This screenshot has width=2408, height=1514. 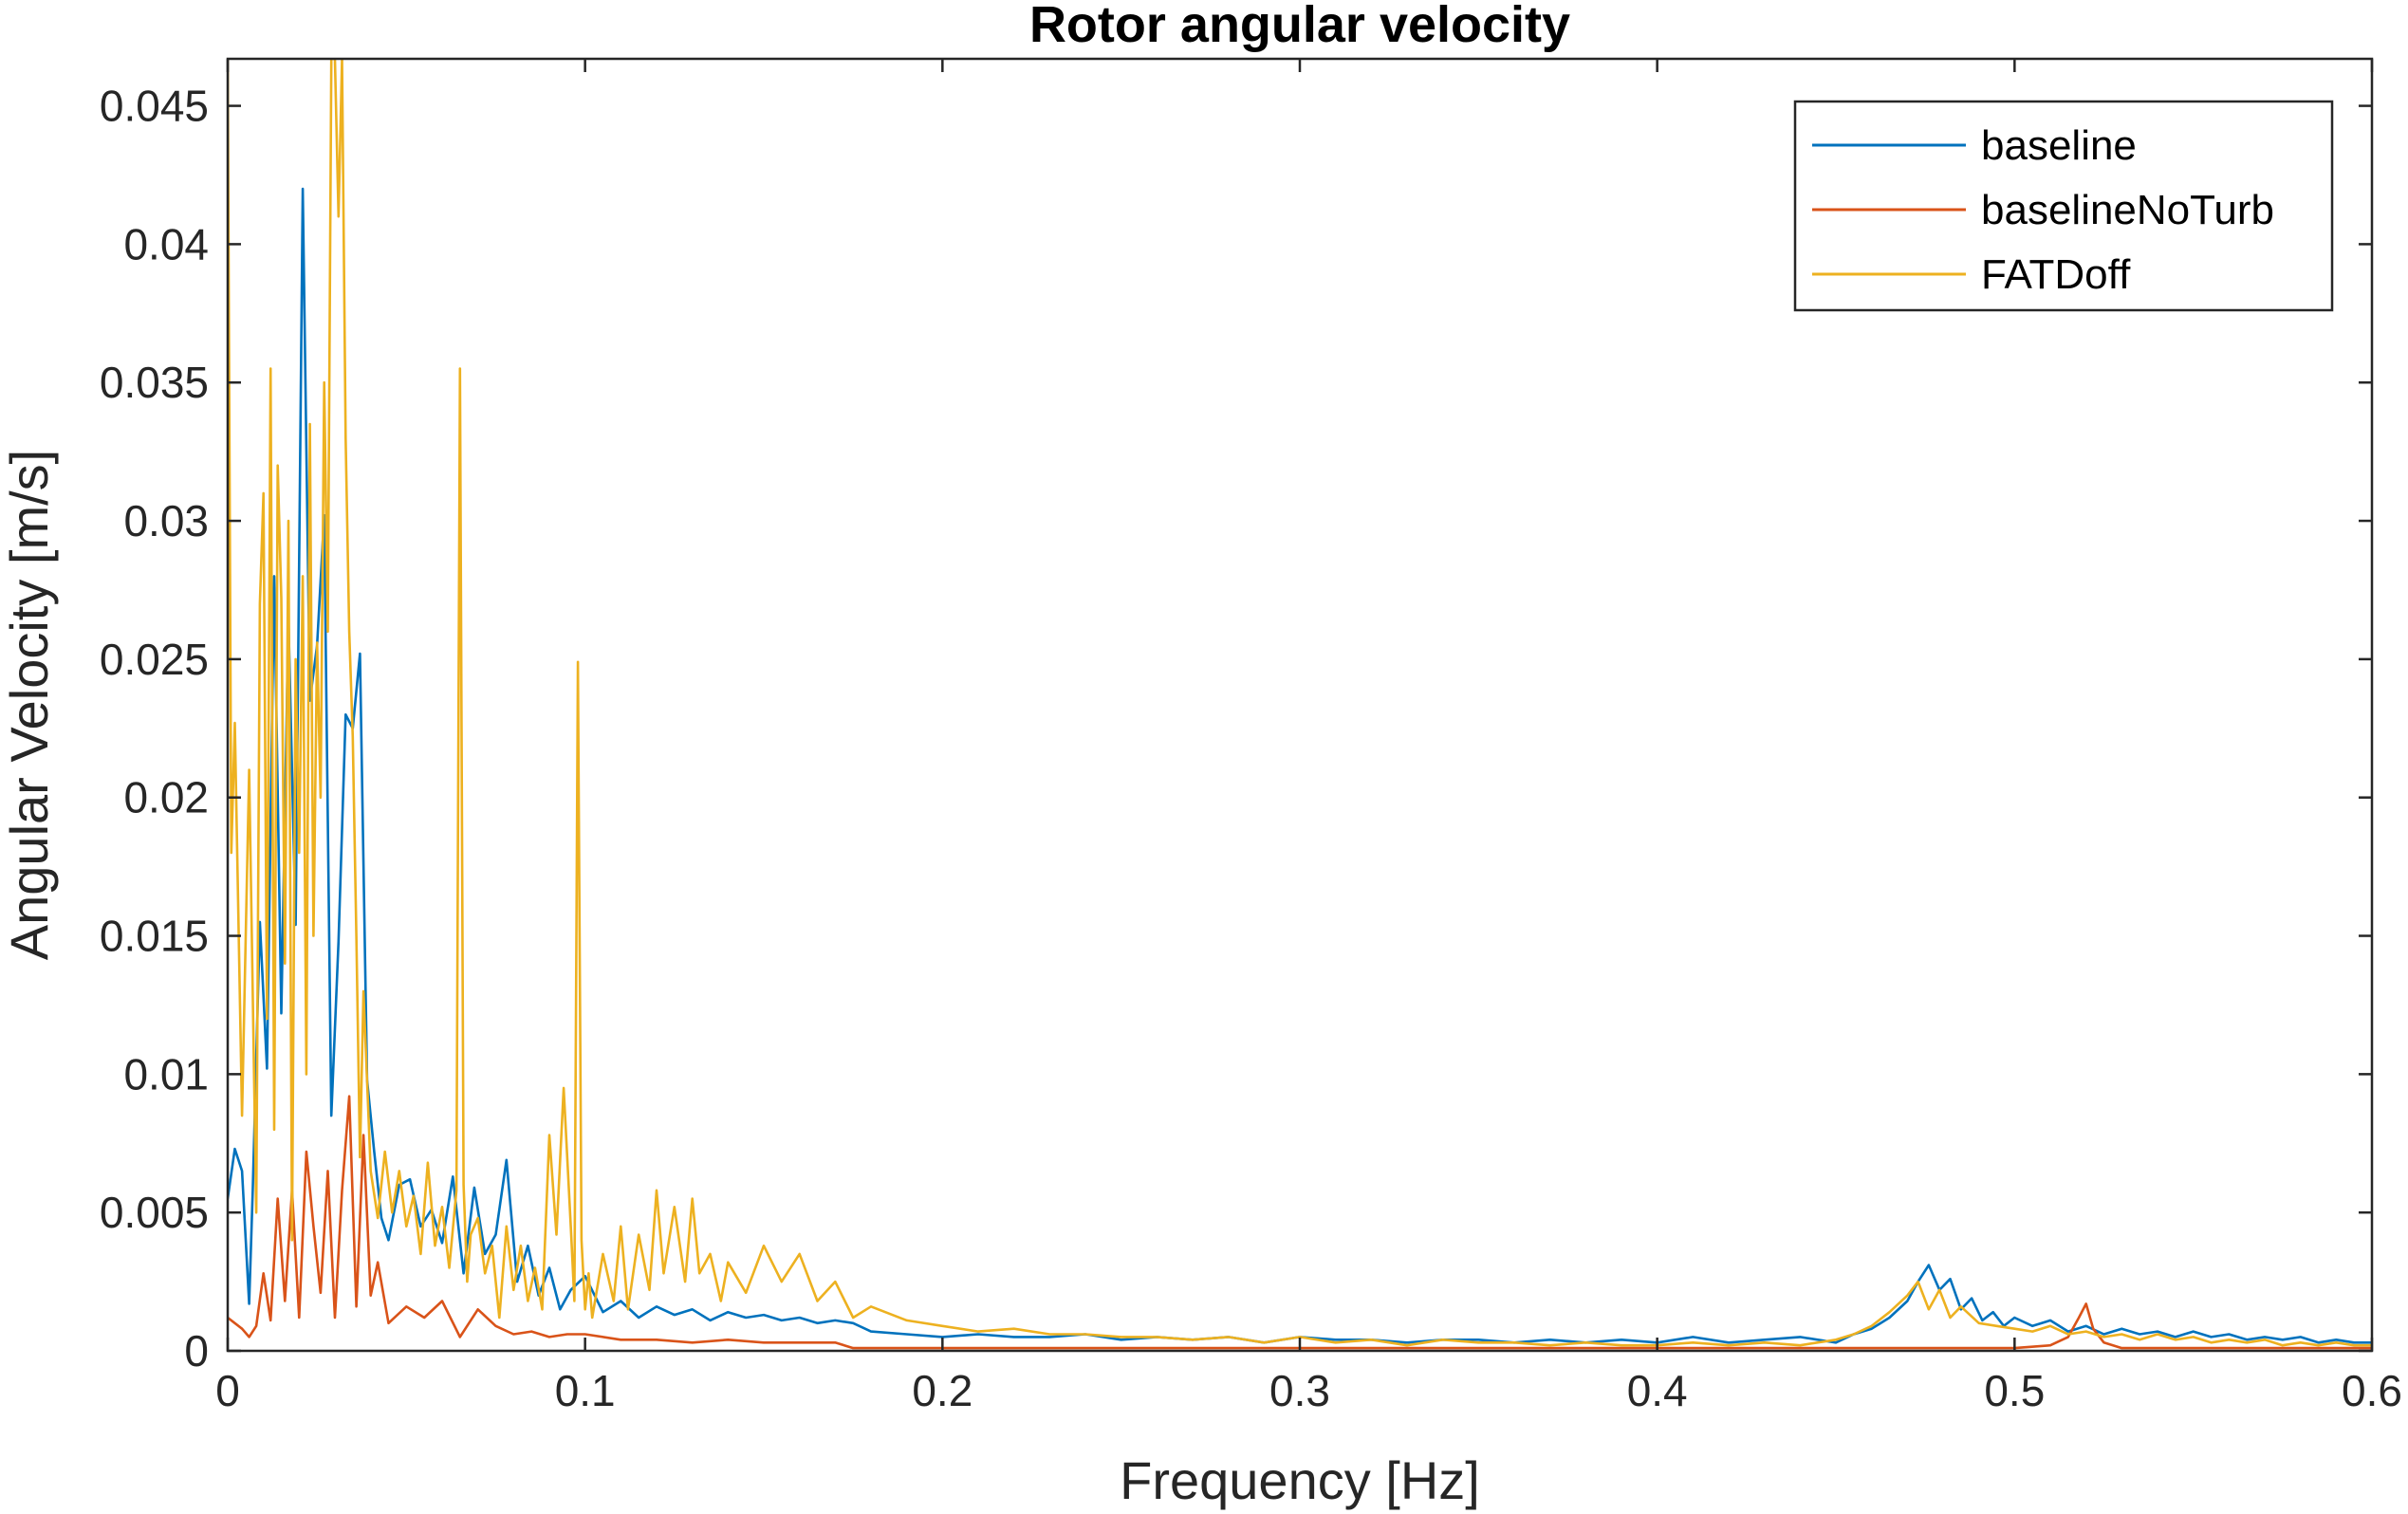 I want to click on y-tick-label: 0.005, so click(x=154, y=1213).